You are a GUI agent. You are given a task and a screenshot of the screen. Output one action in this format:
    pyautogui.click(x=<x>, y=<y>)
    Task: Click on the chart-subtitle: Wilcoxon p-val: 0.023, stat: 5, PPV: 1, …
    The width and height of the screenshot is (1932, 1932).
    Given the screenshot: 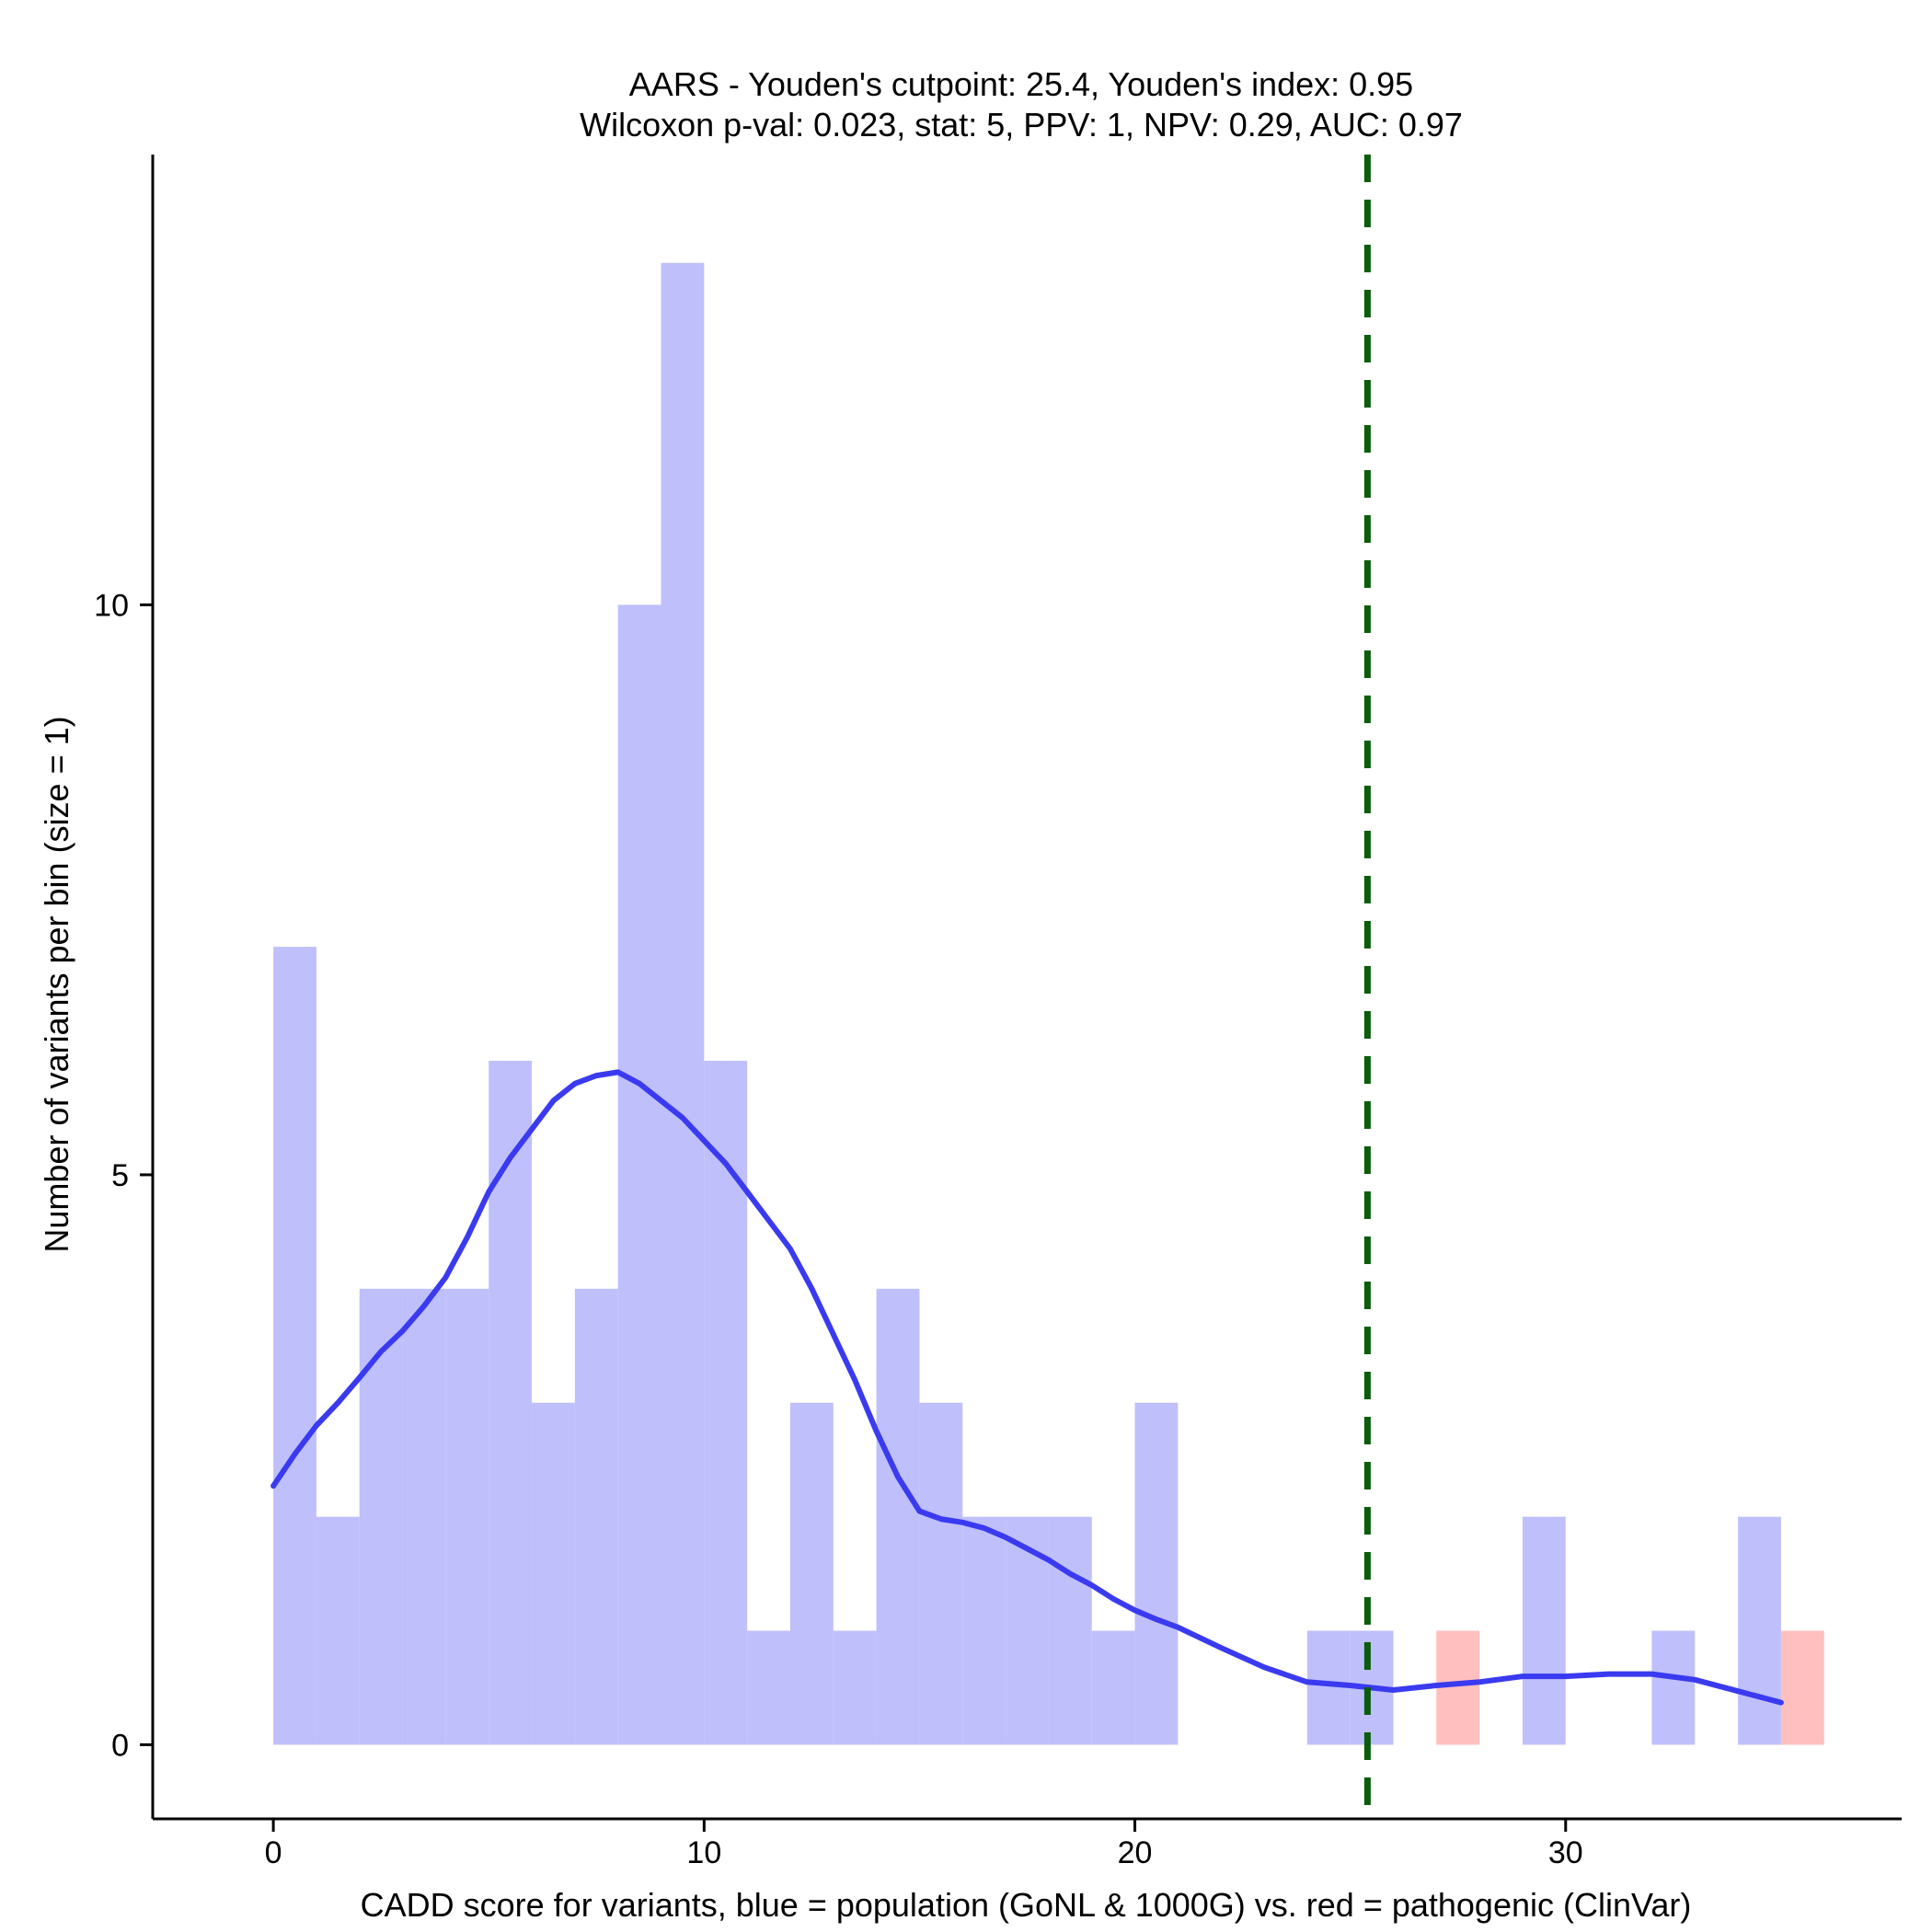 What is the action you would take?
    pyautogui.click(x=1021, y=125)
    